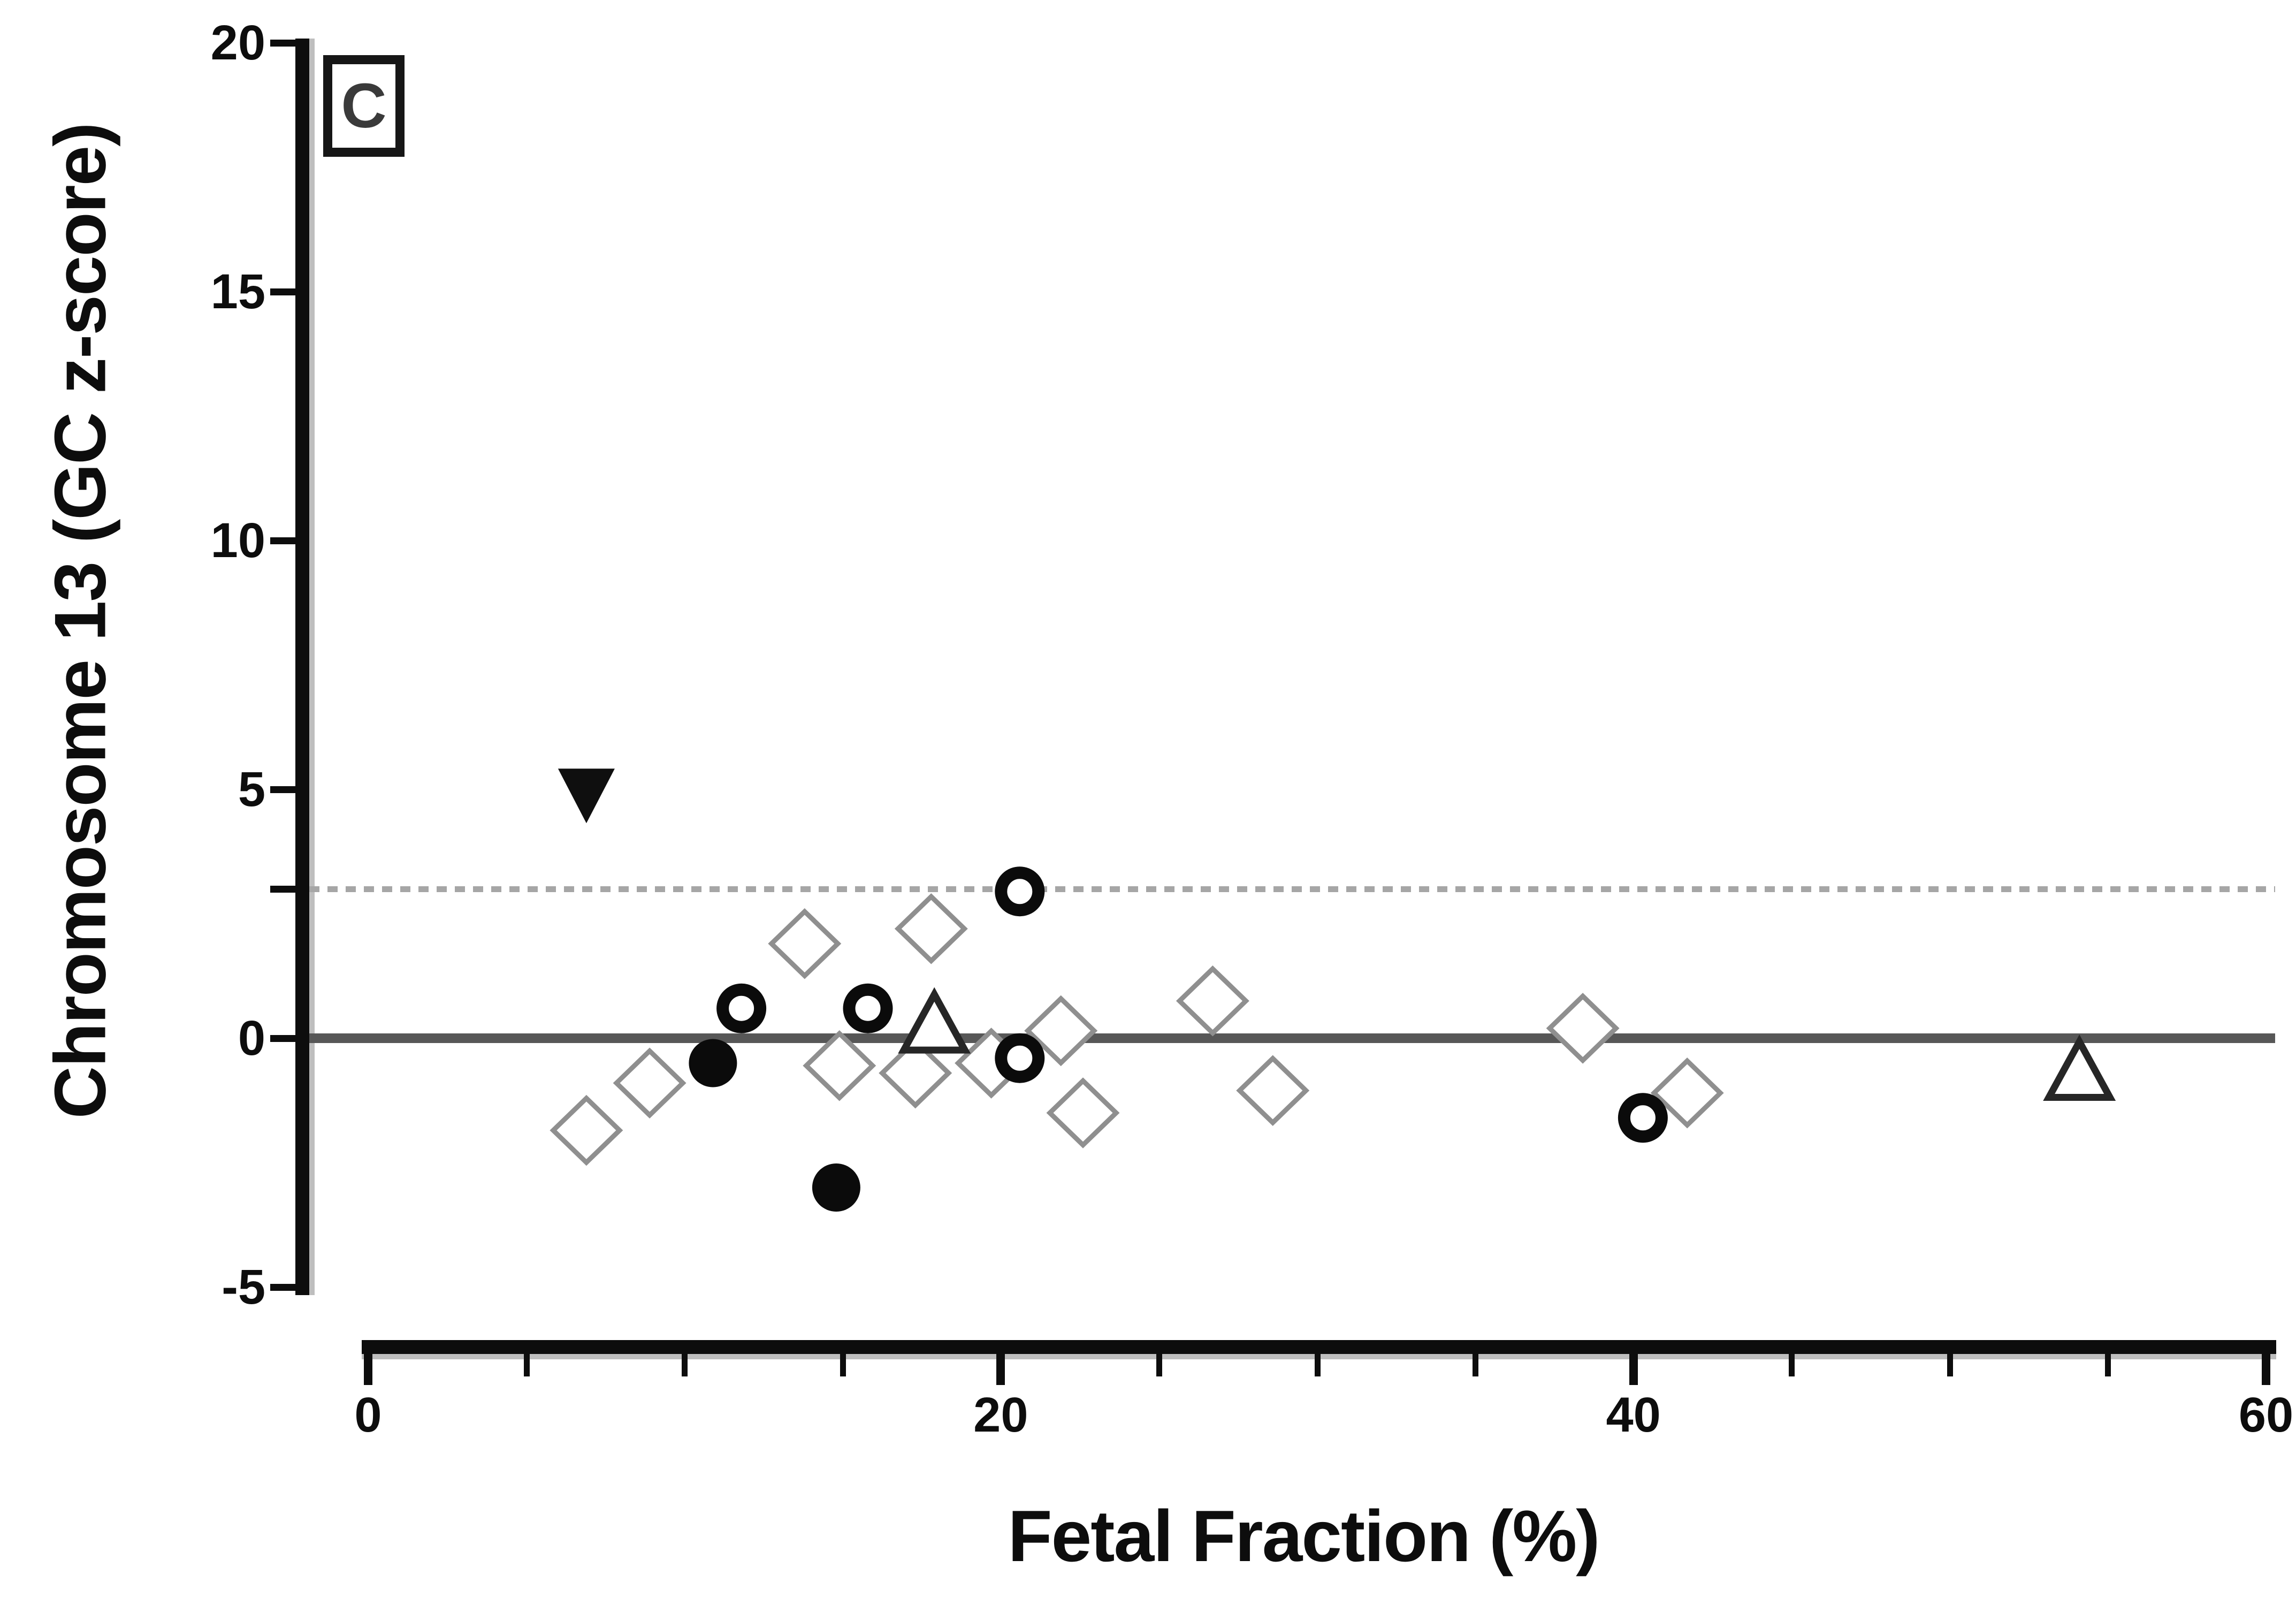  What do you see at coordinates (282, 889) in the screenshot?
I see `y-tick-mark-minor` at bounding box center [282, 889].